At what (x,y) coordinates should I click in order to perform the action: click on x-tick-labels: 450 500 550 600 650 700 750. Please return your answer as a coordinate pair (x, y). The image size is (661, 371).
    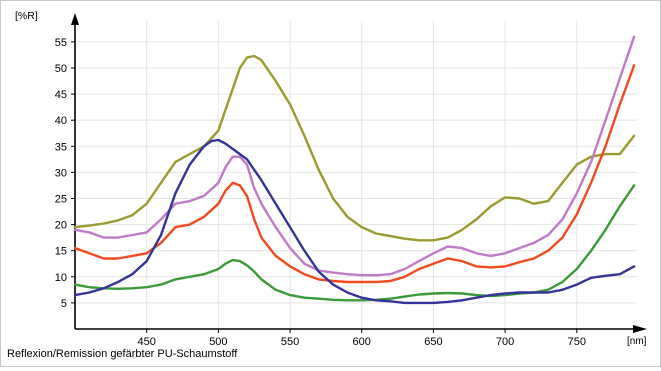
    Looking at the image, I should click on (362, 338).